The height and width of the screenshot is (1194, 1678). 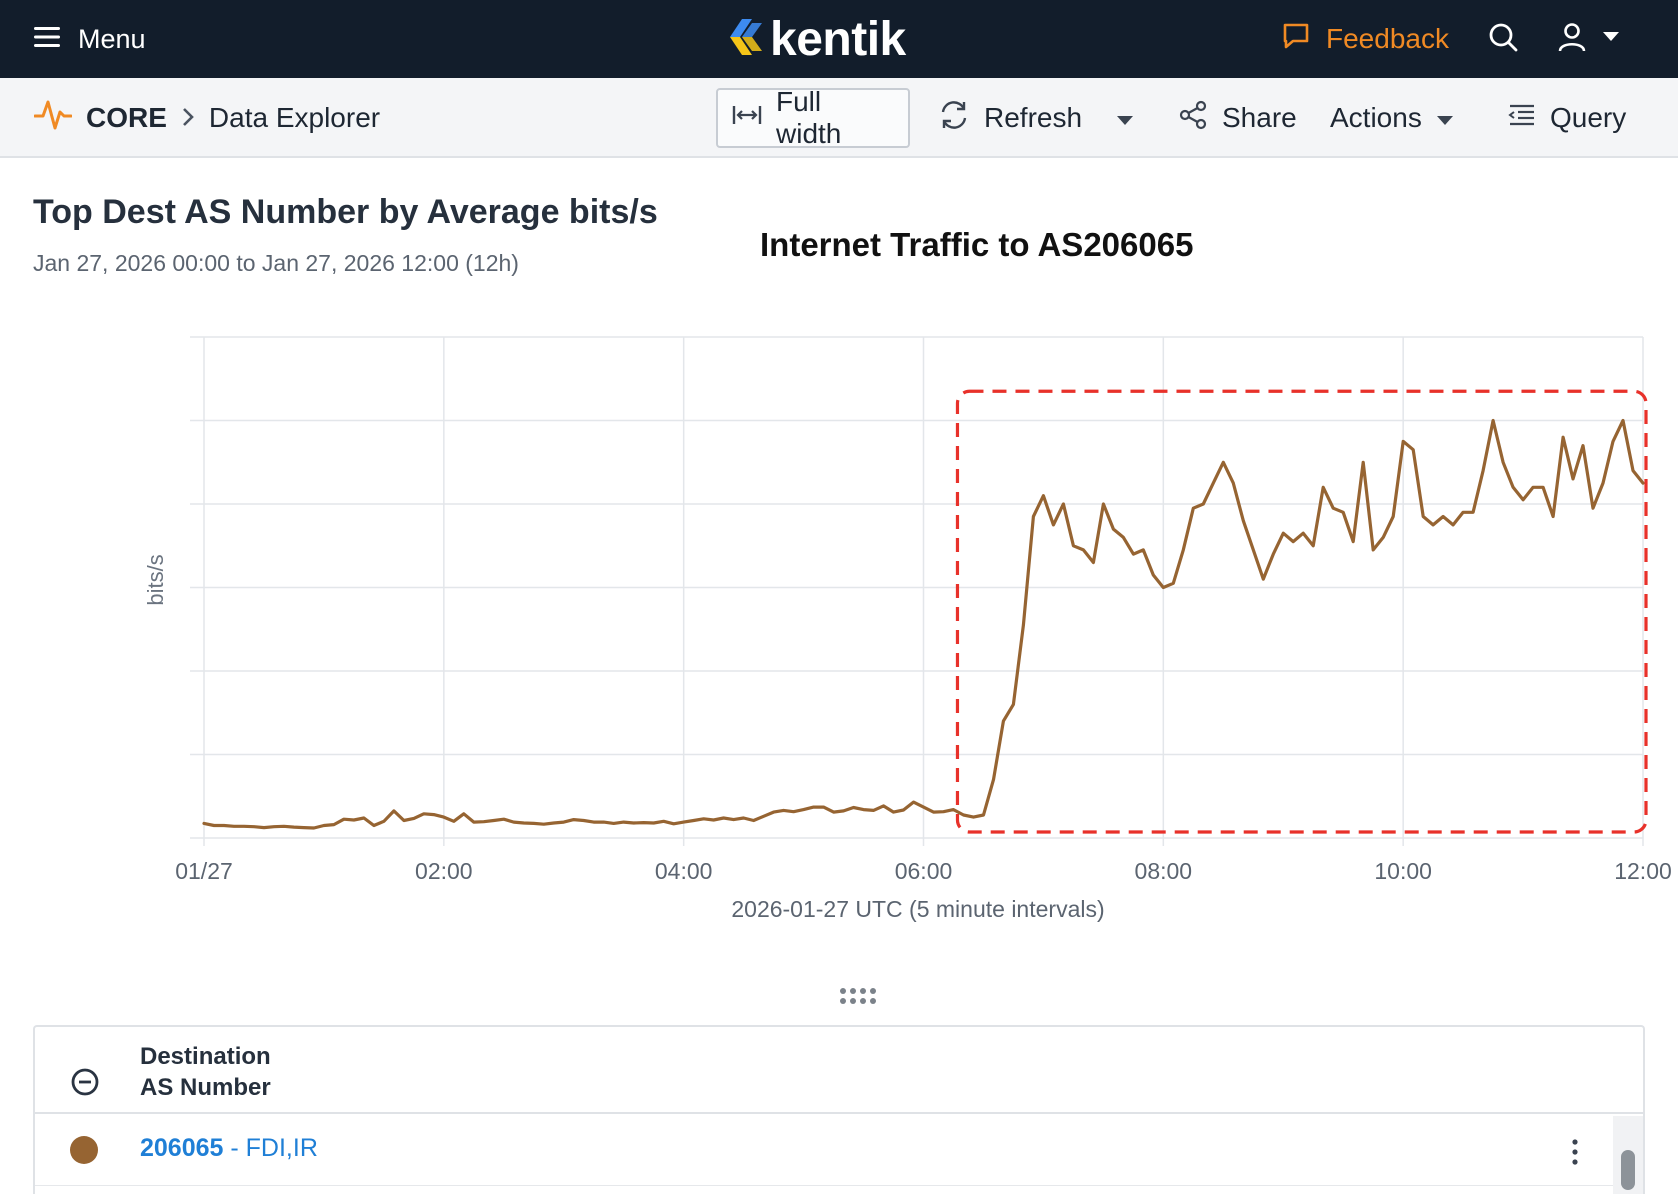 What do you see at coordinates (917, 909) in the screenshot?
I see `x-axis-label: 2026-01-27 UTC (5 minute intervals)` at bounding box center [917, 909].